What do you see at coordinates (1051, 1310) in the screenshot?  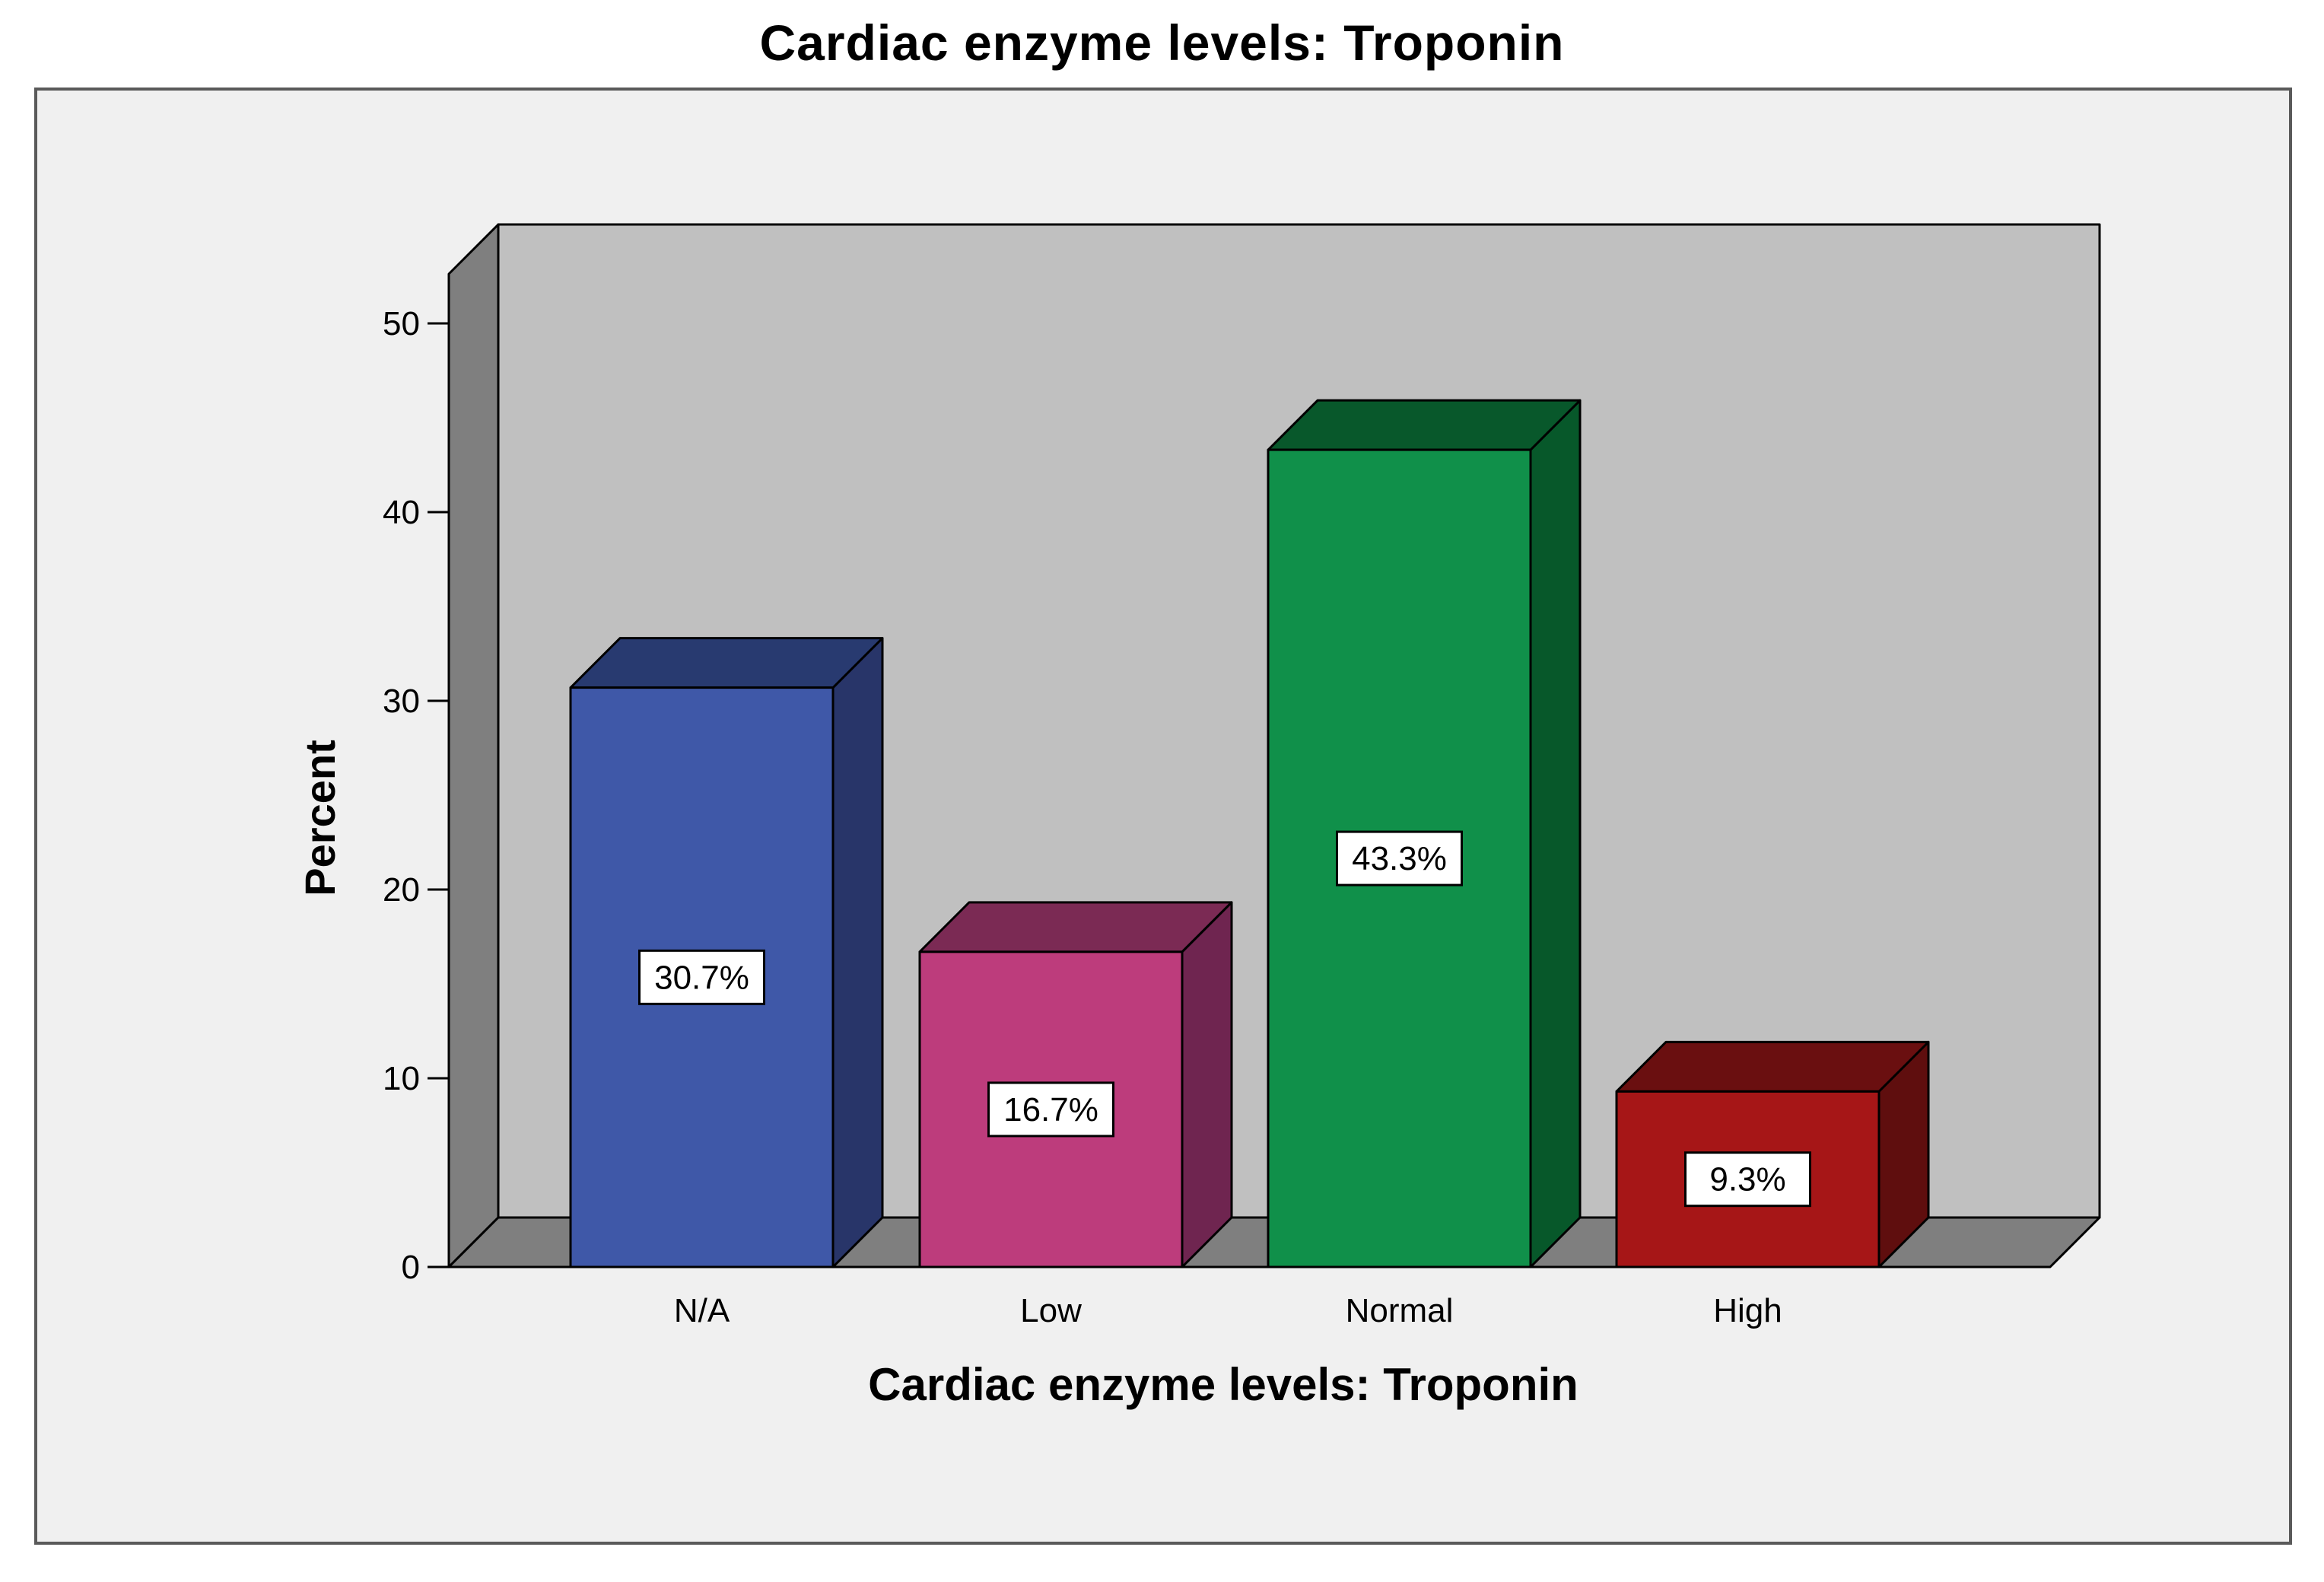 I see `x-tick-label: Low` at bounding box center [1051, 1310].